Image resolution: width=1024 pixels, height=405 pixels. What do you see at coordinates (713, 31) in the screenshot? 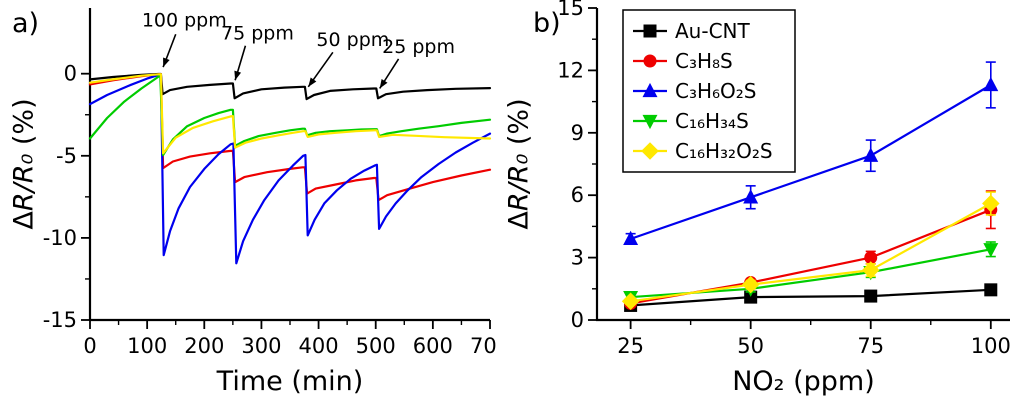
I see `legend-label: Au-CNT` at bounding box center [713, 31].